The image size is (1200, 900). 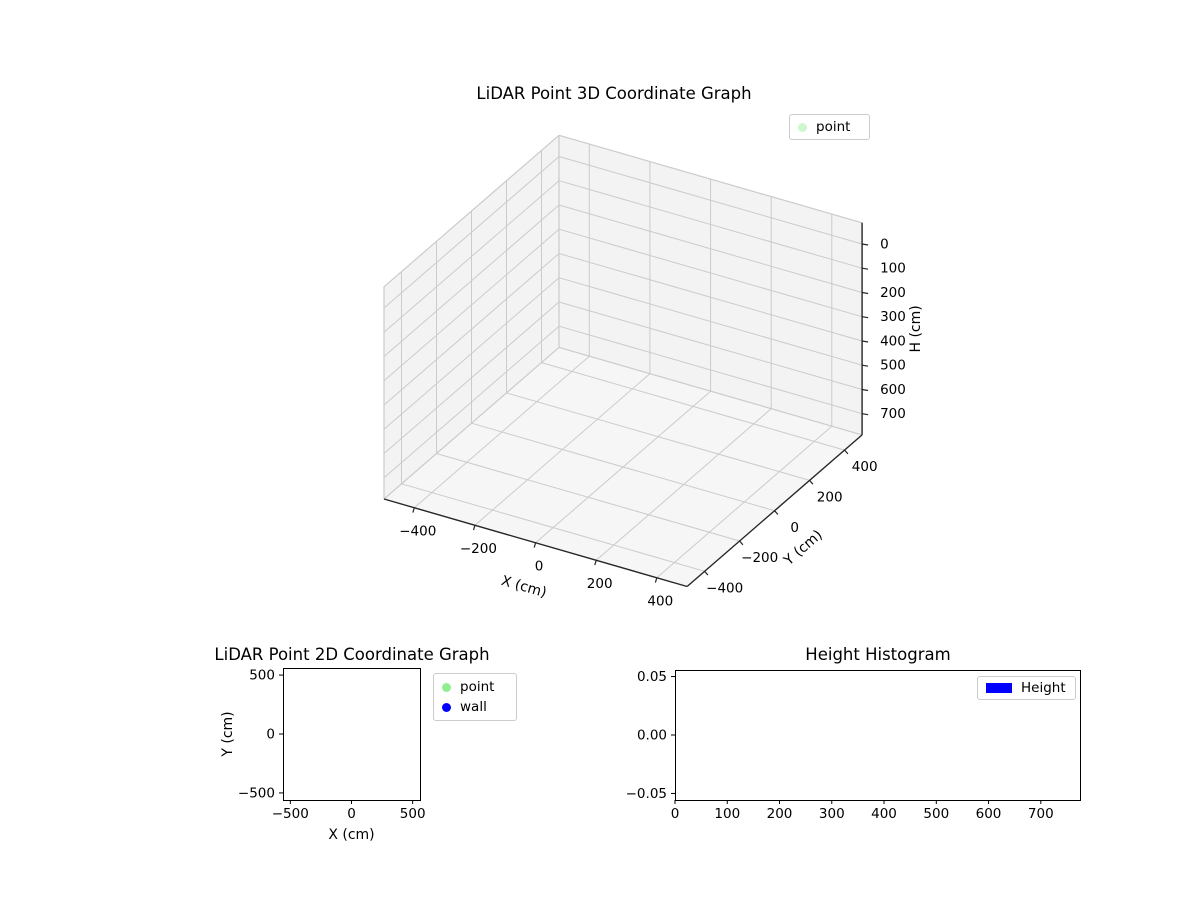 What do you see at coordinates (1043, 688) in the screenshot?
I see `legend-label-height: Height` at bounding box center [1043, 688].